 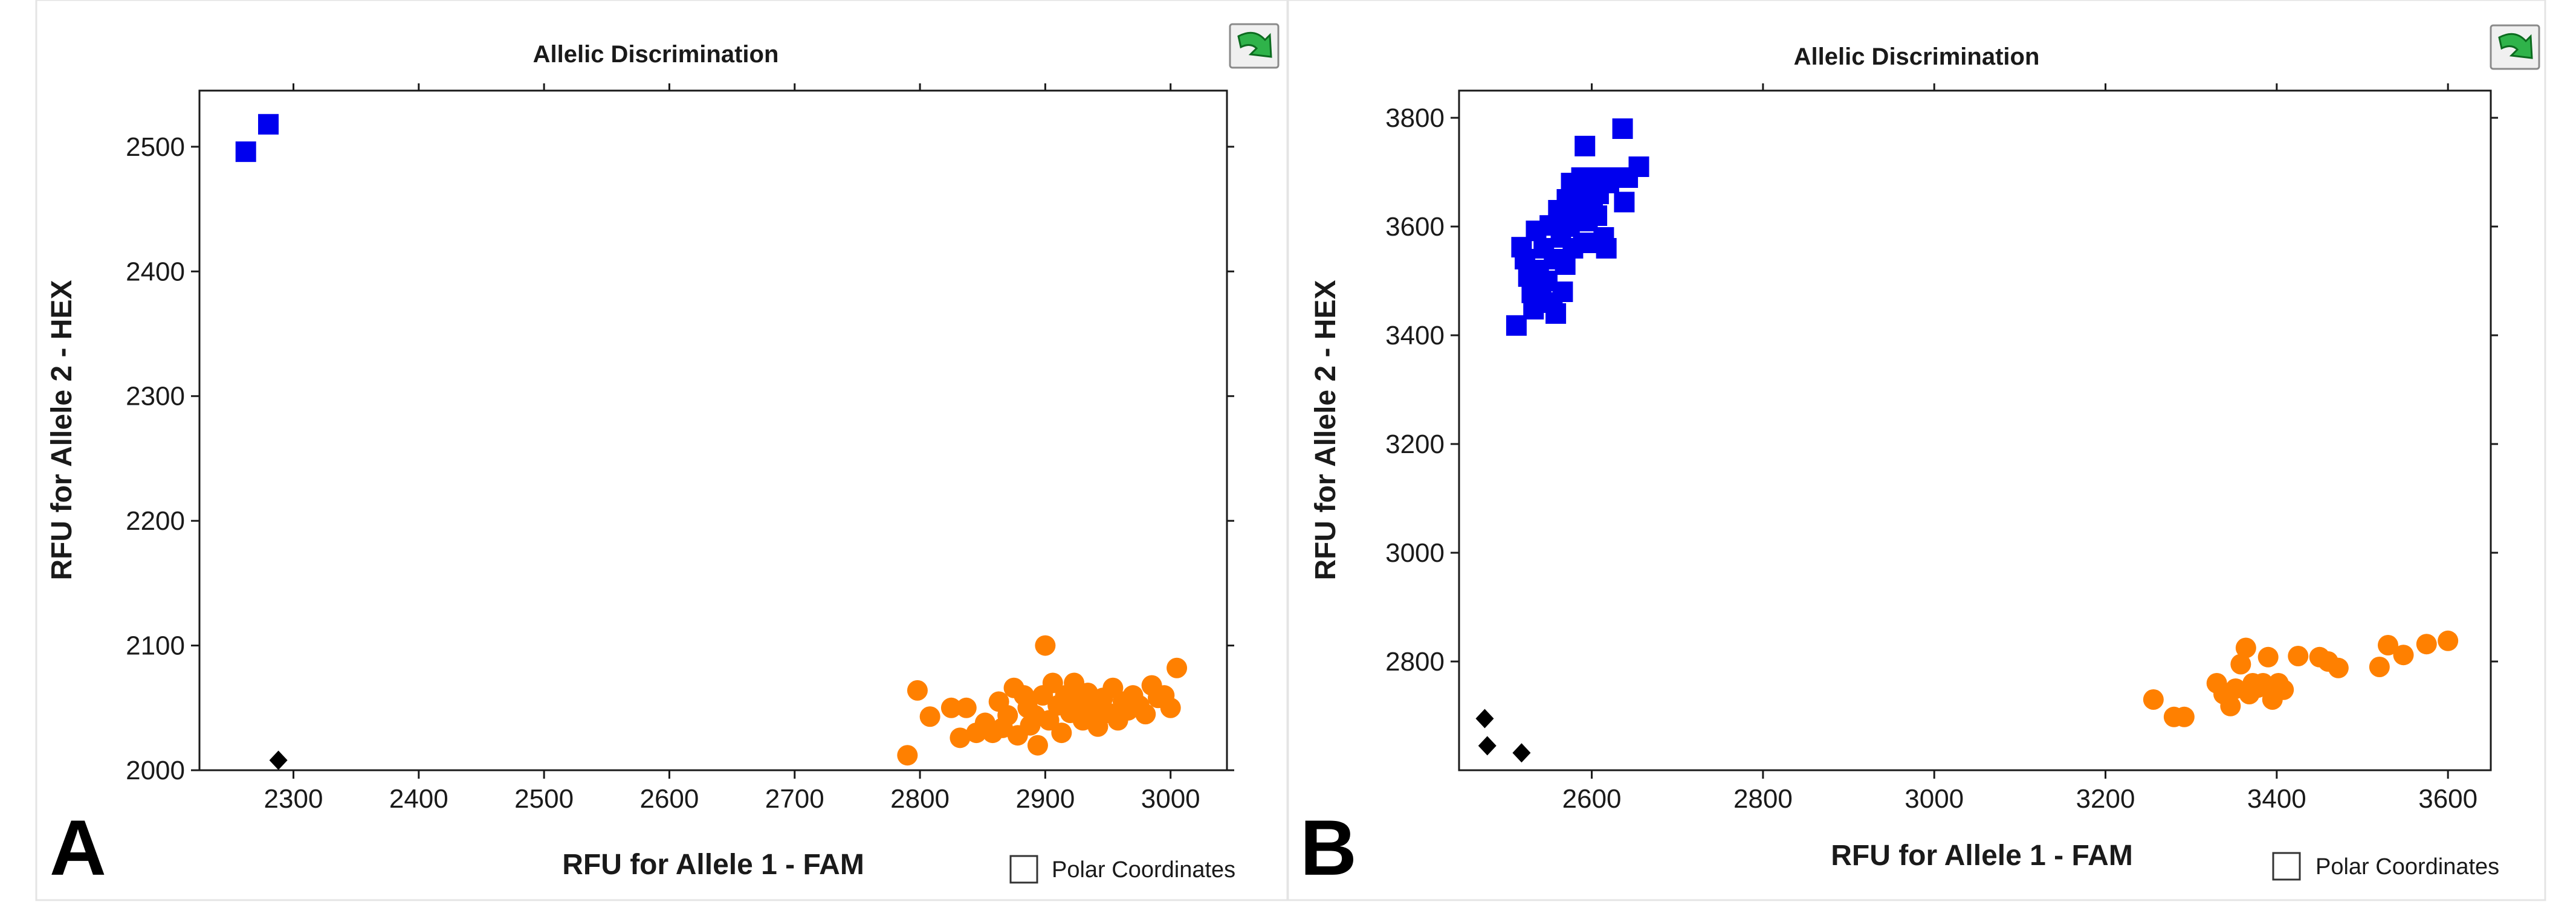 I want to click on y-tick-label: 2000, so click(x=155, y=771).